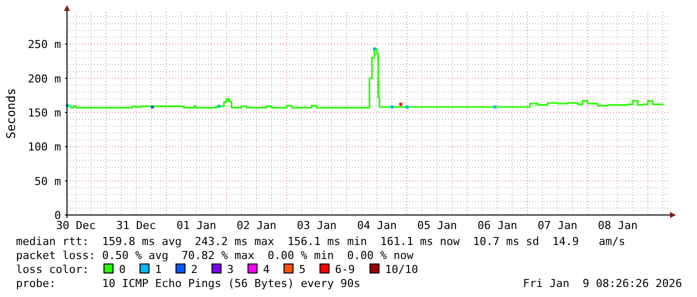 The image size is (697, 297). What do you see at coordinates (45, 147) in the screenshot?
I see `y-tick-label: 100 m` at bounding box center [45, 147].